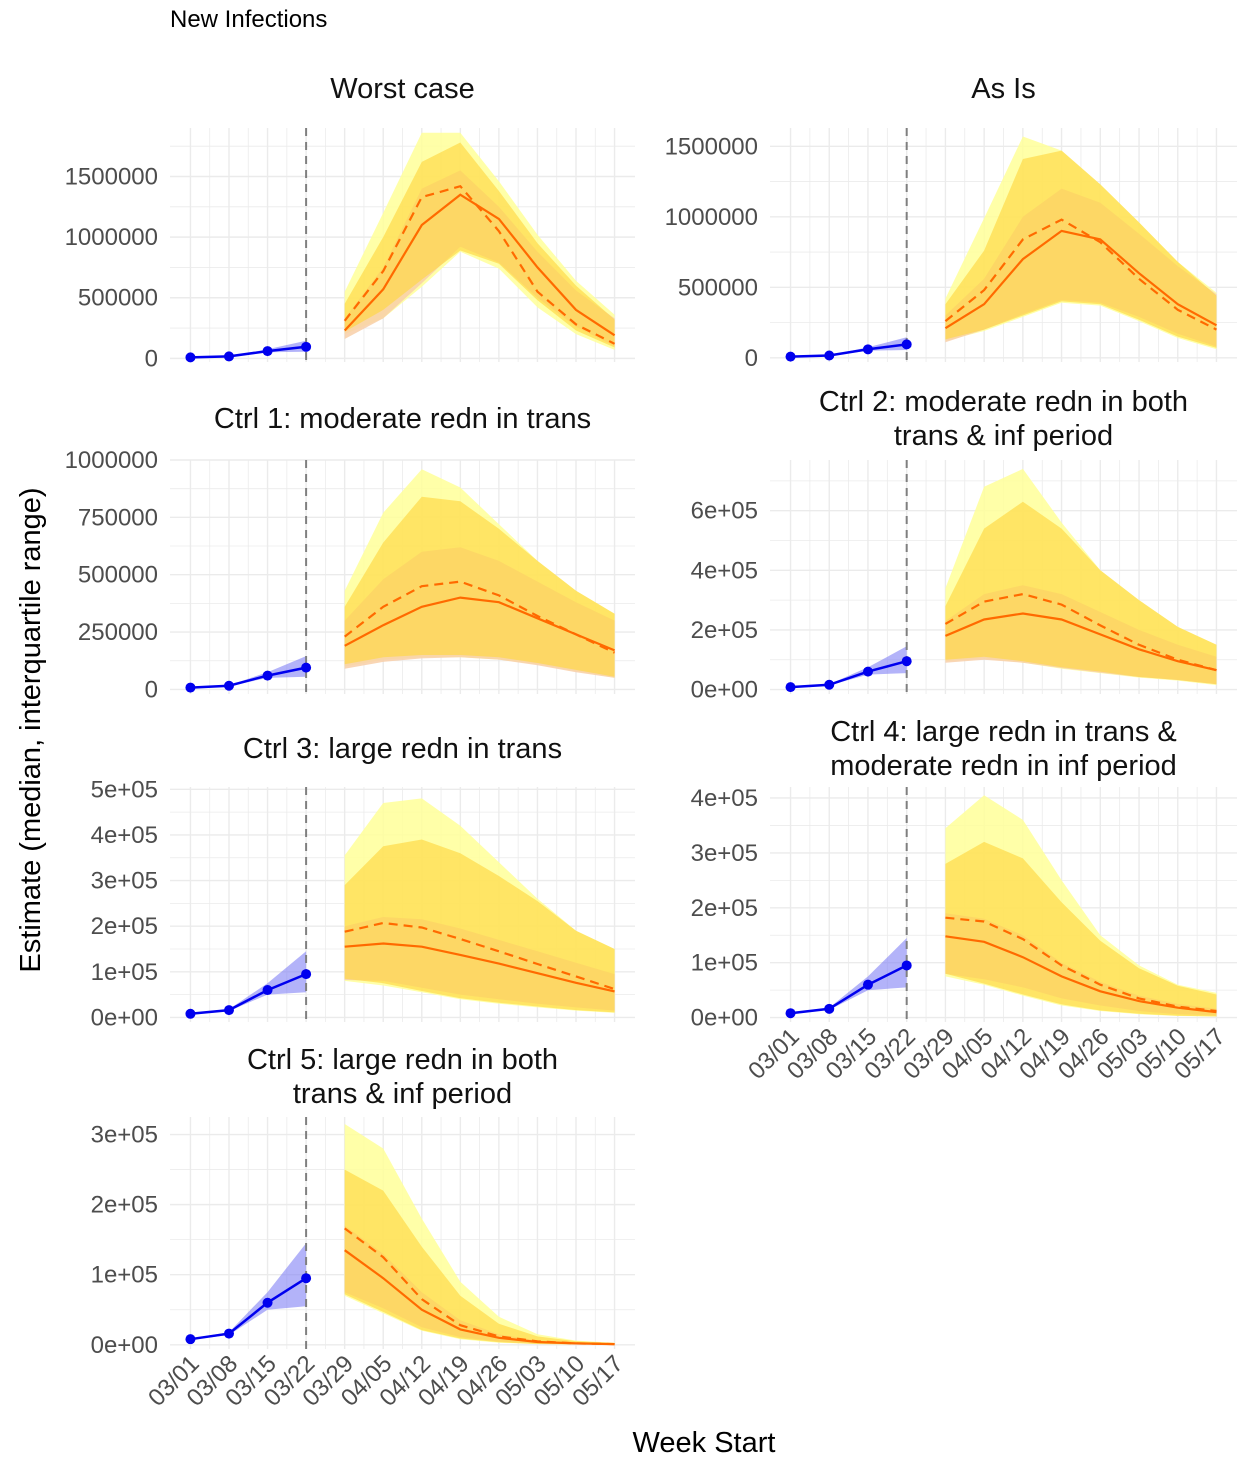 Image resolution: width=1258 pixels, height=1464 pixels. What do you see at coordinates (1003, 732) in the screenshot?
I see `panel-title: Ctrl 4: large redn in trans &` at bounding box center [1003, 732].